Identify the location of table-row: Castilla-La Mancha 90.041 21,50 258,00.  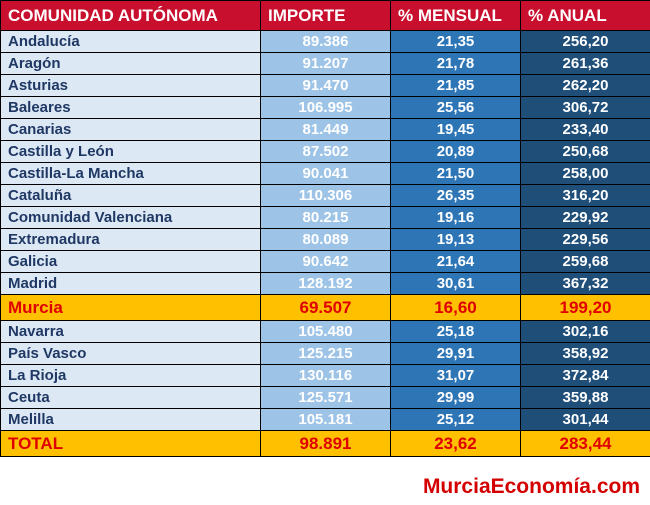
(325, 173).